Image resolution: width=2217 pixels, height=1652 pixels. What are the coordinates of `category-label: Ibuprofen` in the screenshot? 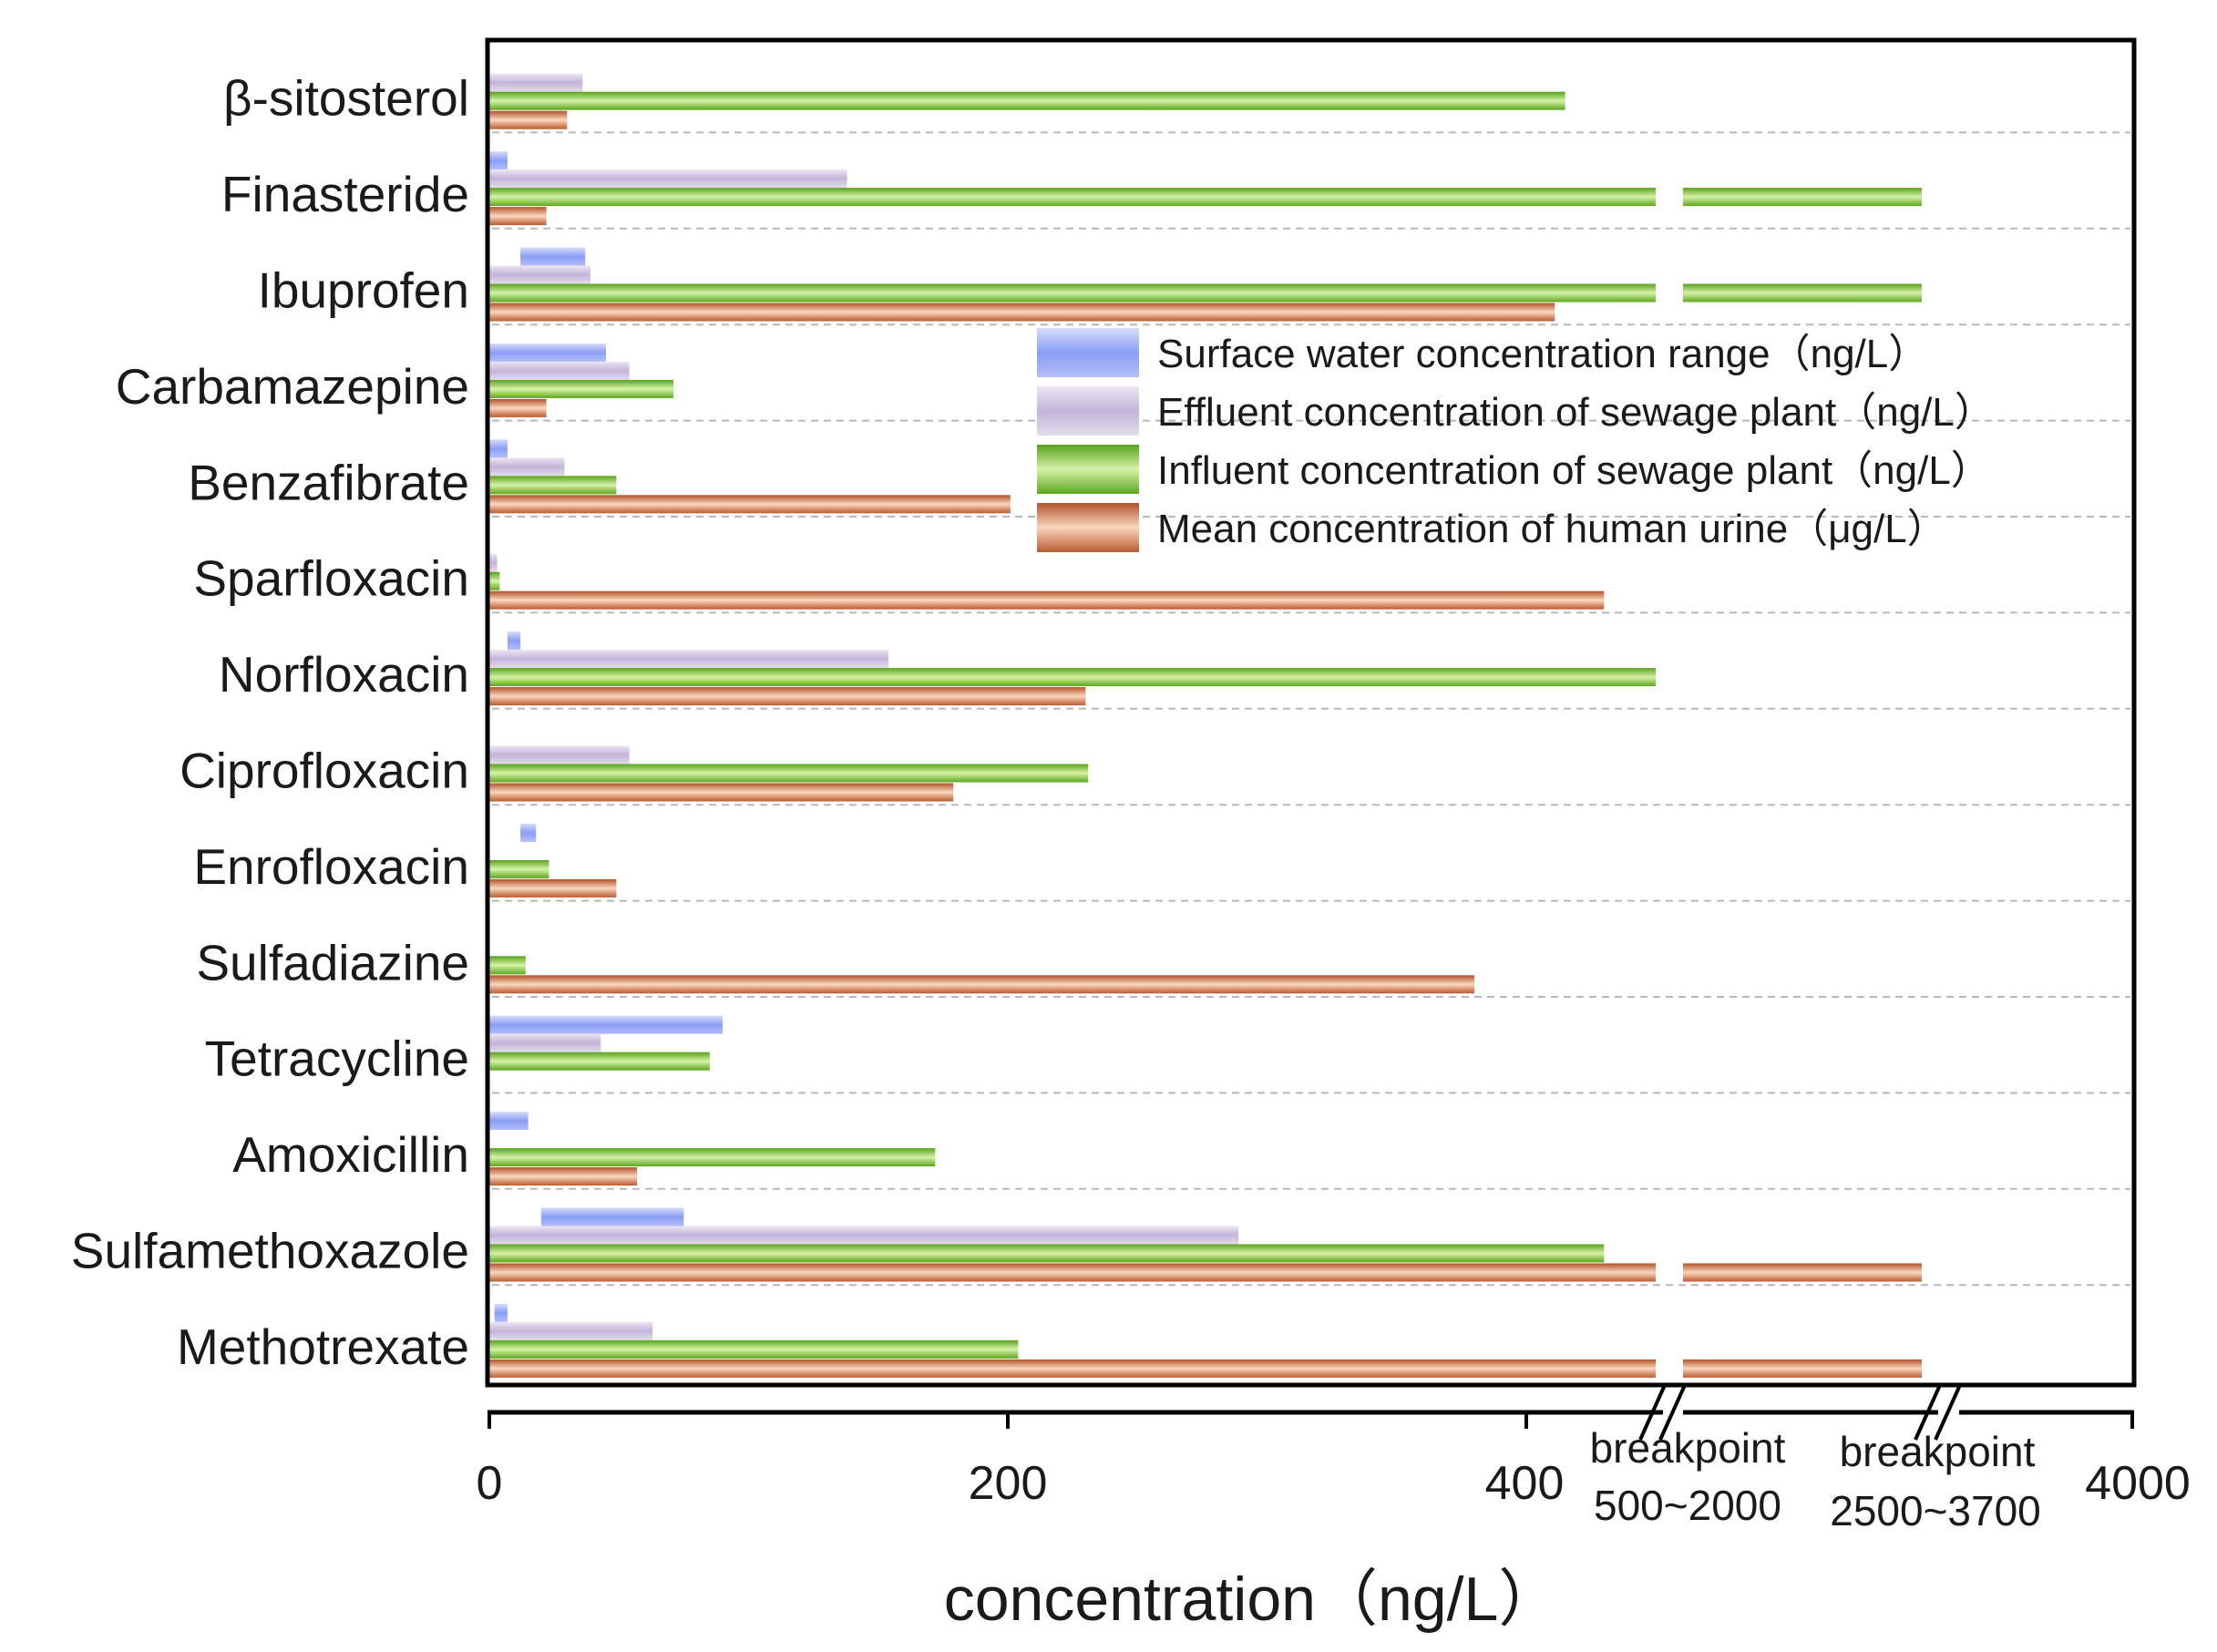 It's located at (363, 290).